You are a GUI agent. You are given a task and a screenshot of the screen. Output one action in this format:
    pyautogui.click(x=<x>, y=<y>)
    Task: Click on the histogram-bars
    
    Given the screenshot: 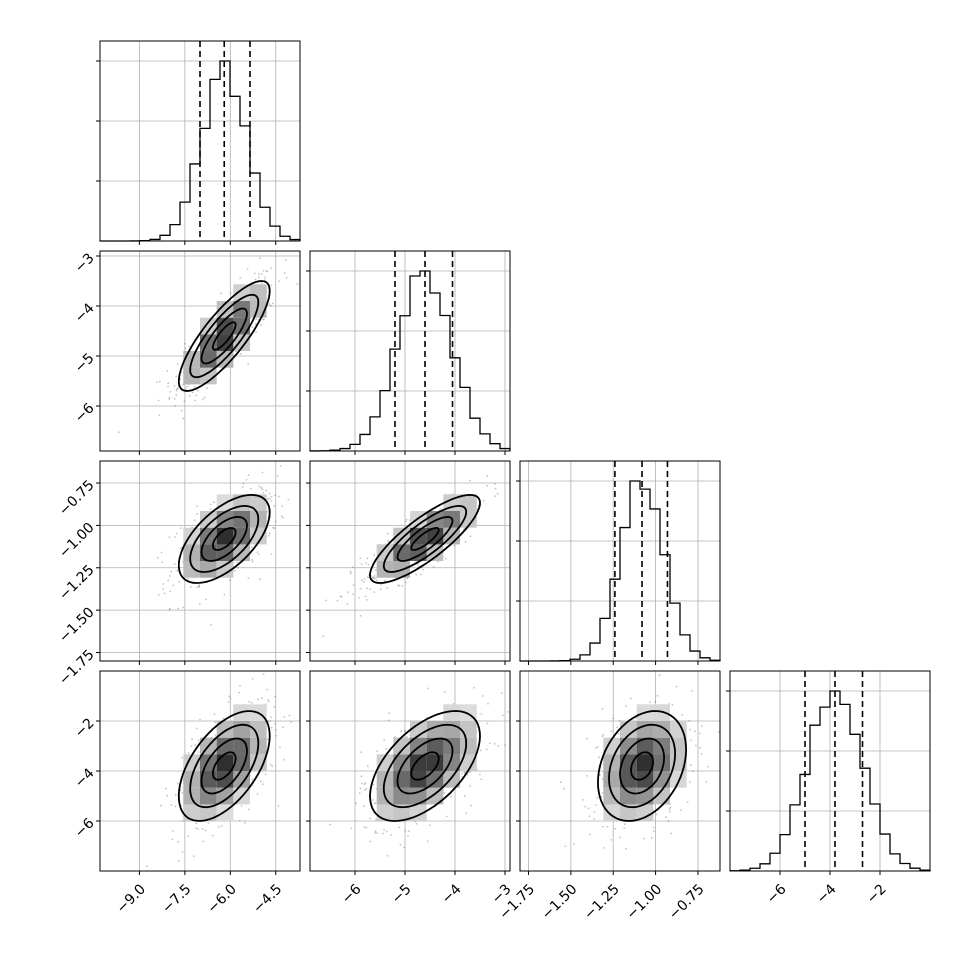 What is the action you would take?
    pyautogui.click(x=410, y=361)
    